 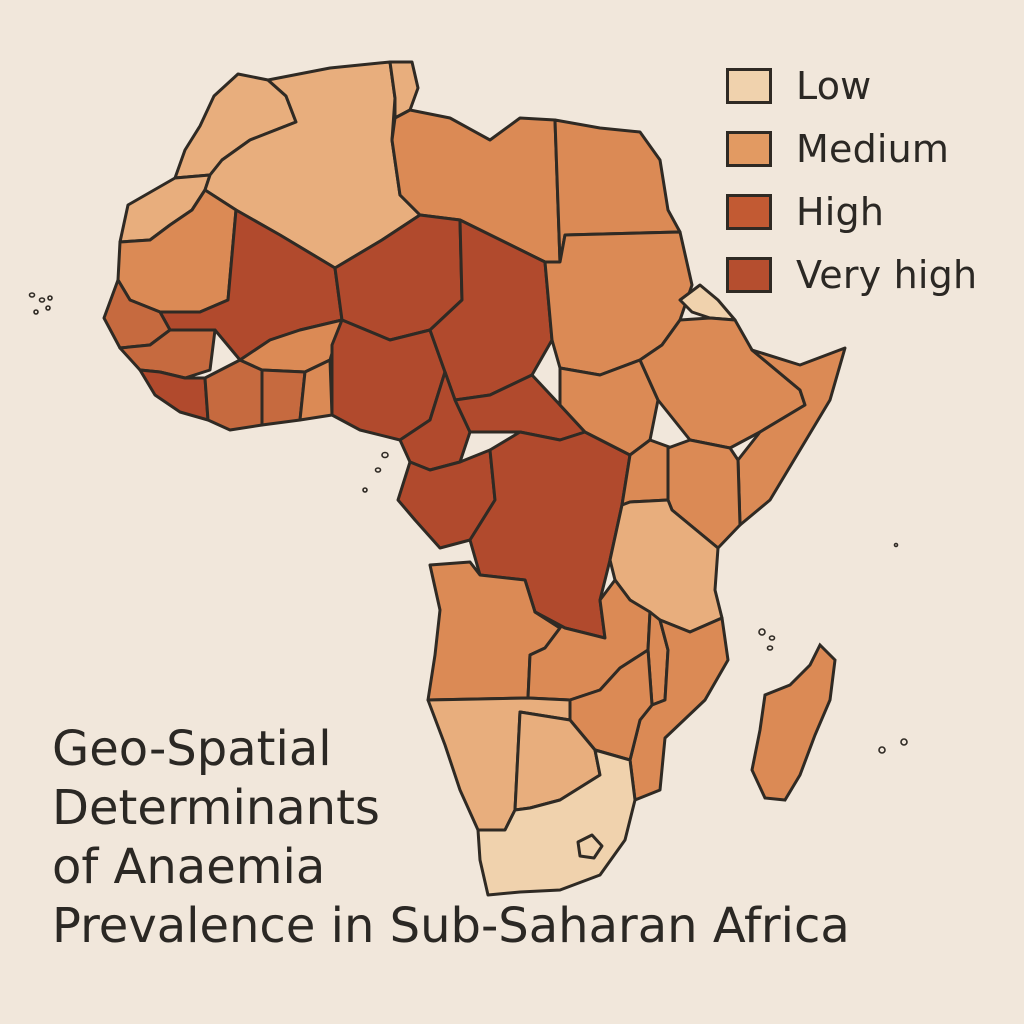 I want to click on legend-swatch-low, so click(x=749, y=85).